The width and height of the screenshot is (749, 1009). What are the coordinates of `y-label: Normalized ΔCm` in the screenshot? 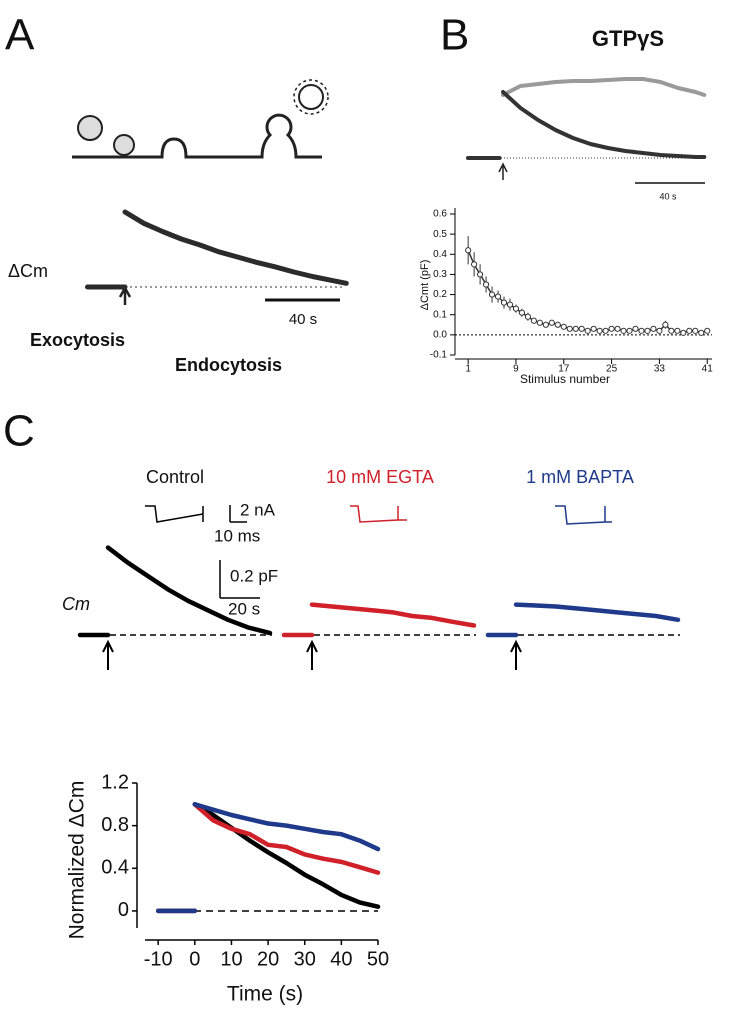 It's located at (77, 860).